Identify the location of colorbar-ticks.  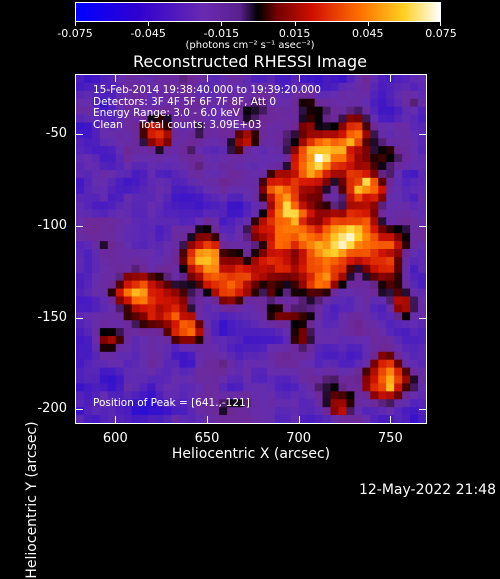
(258, 25).